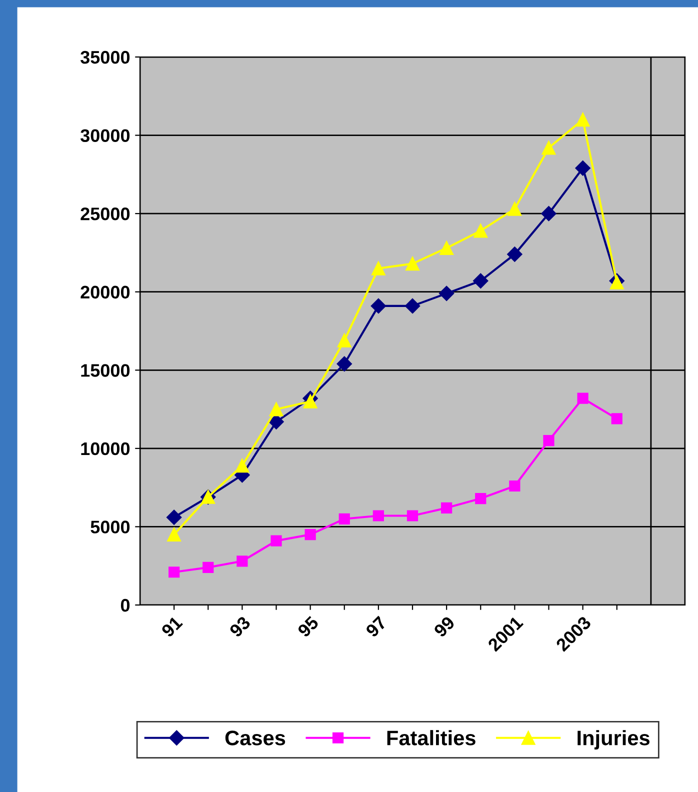 The width and height of the screenshot is (698, 792). I want to click on y-tick-label: 15000, so click(105, 370).